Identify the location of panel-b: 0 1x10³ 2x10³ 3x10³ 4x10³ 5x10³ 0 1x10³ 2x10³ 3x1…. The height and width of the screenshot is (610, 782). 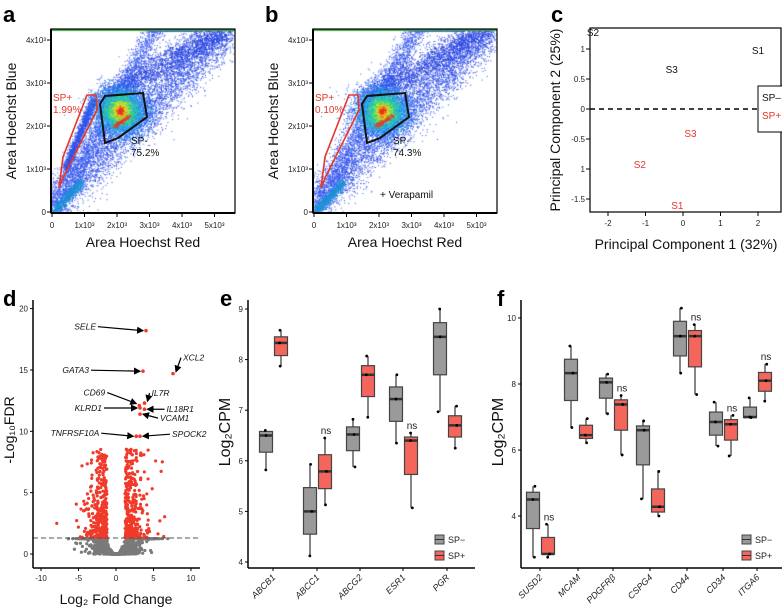
(381, 139).